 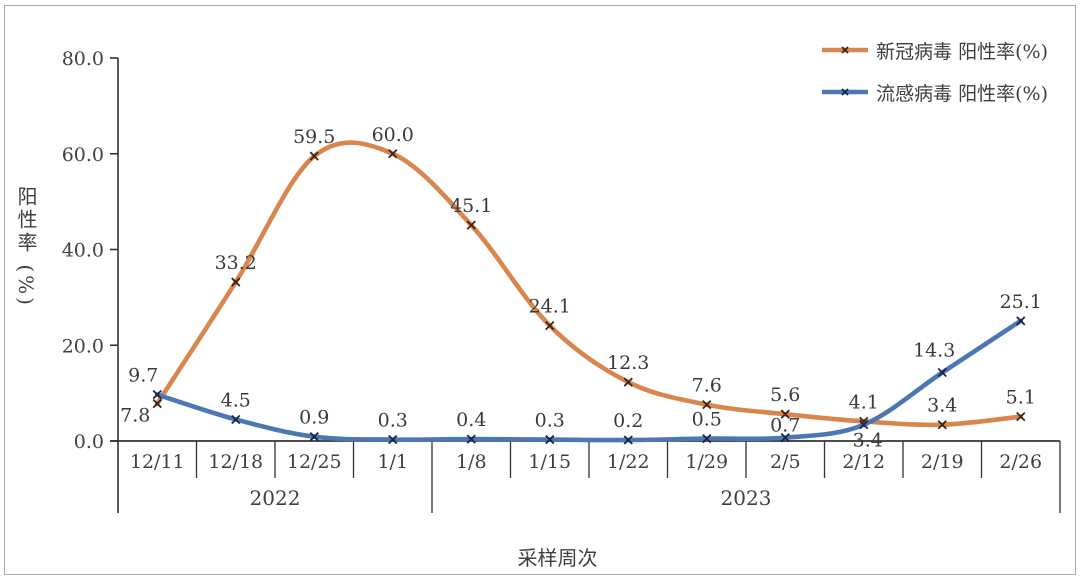 I want to click on flu-line-sample-icon, so click(x=845, y=92).